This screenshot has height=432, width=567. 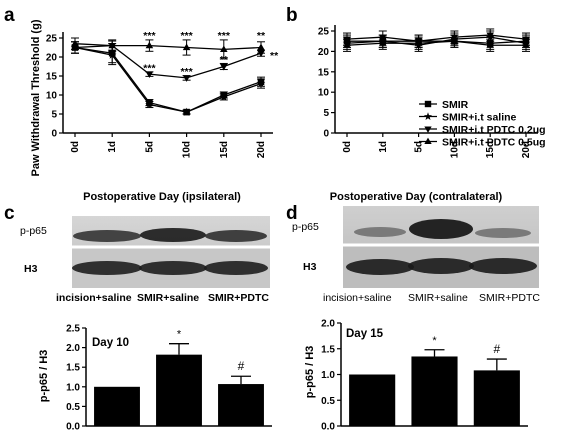 I want to click on chart-a-annotation-3: **, so click(x=261, y=36).